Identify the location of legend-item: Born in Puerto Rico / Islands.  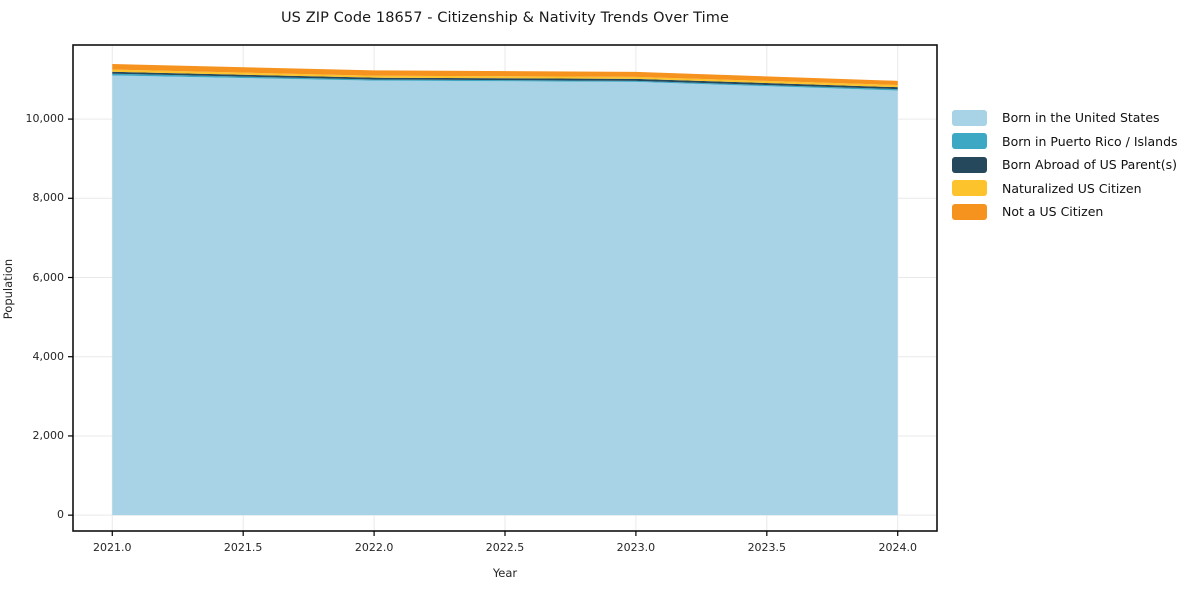
(1065, 142).